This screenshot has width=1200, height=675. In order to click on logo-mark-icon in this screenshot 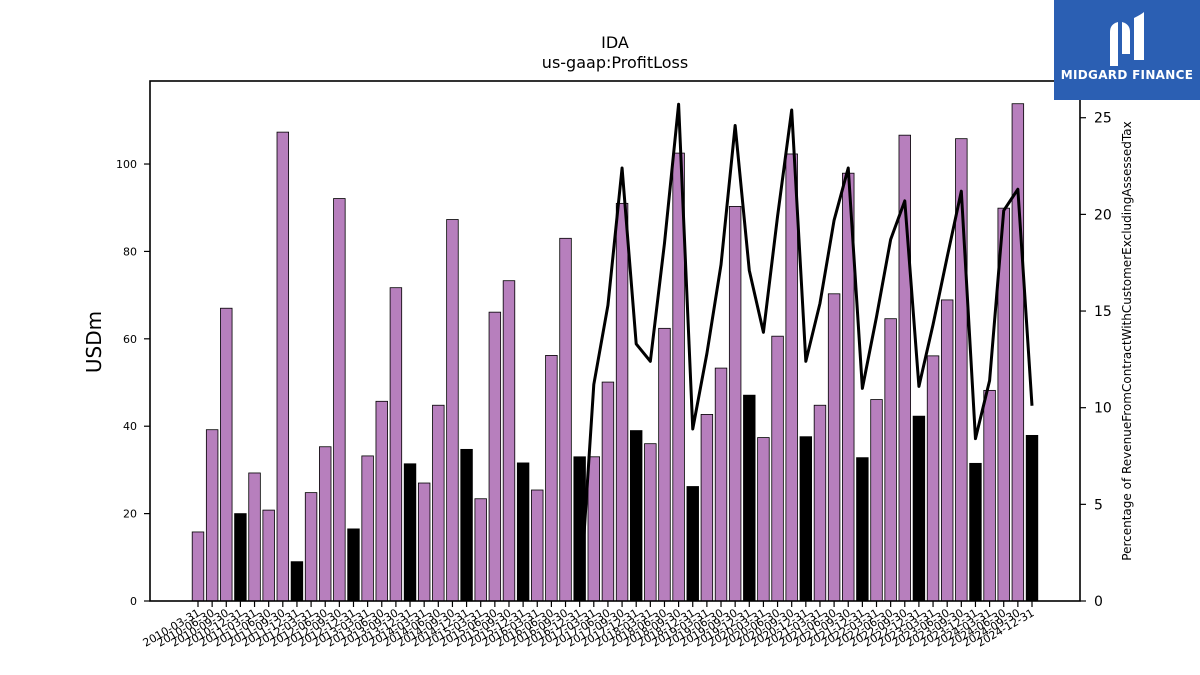, I will do `click(1127, 39)`.